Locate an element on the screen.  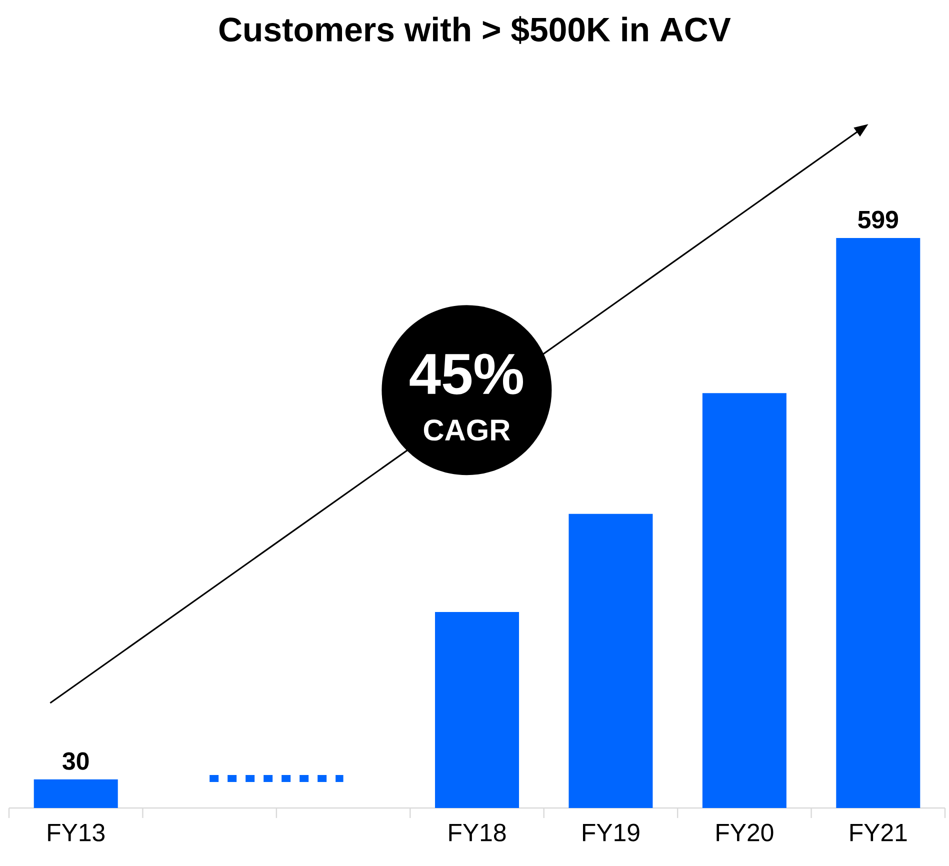
annotation: 45% is located at coordinates (466, 374).